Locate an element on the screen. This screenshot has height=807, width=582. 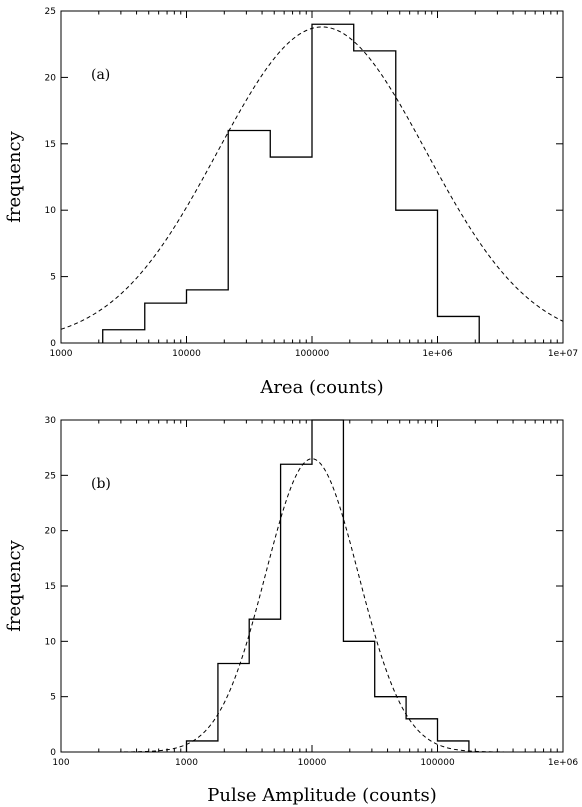
panel-label: (a) is located at coordinates (100, 75).